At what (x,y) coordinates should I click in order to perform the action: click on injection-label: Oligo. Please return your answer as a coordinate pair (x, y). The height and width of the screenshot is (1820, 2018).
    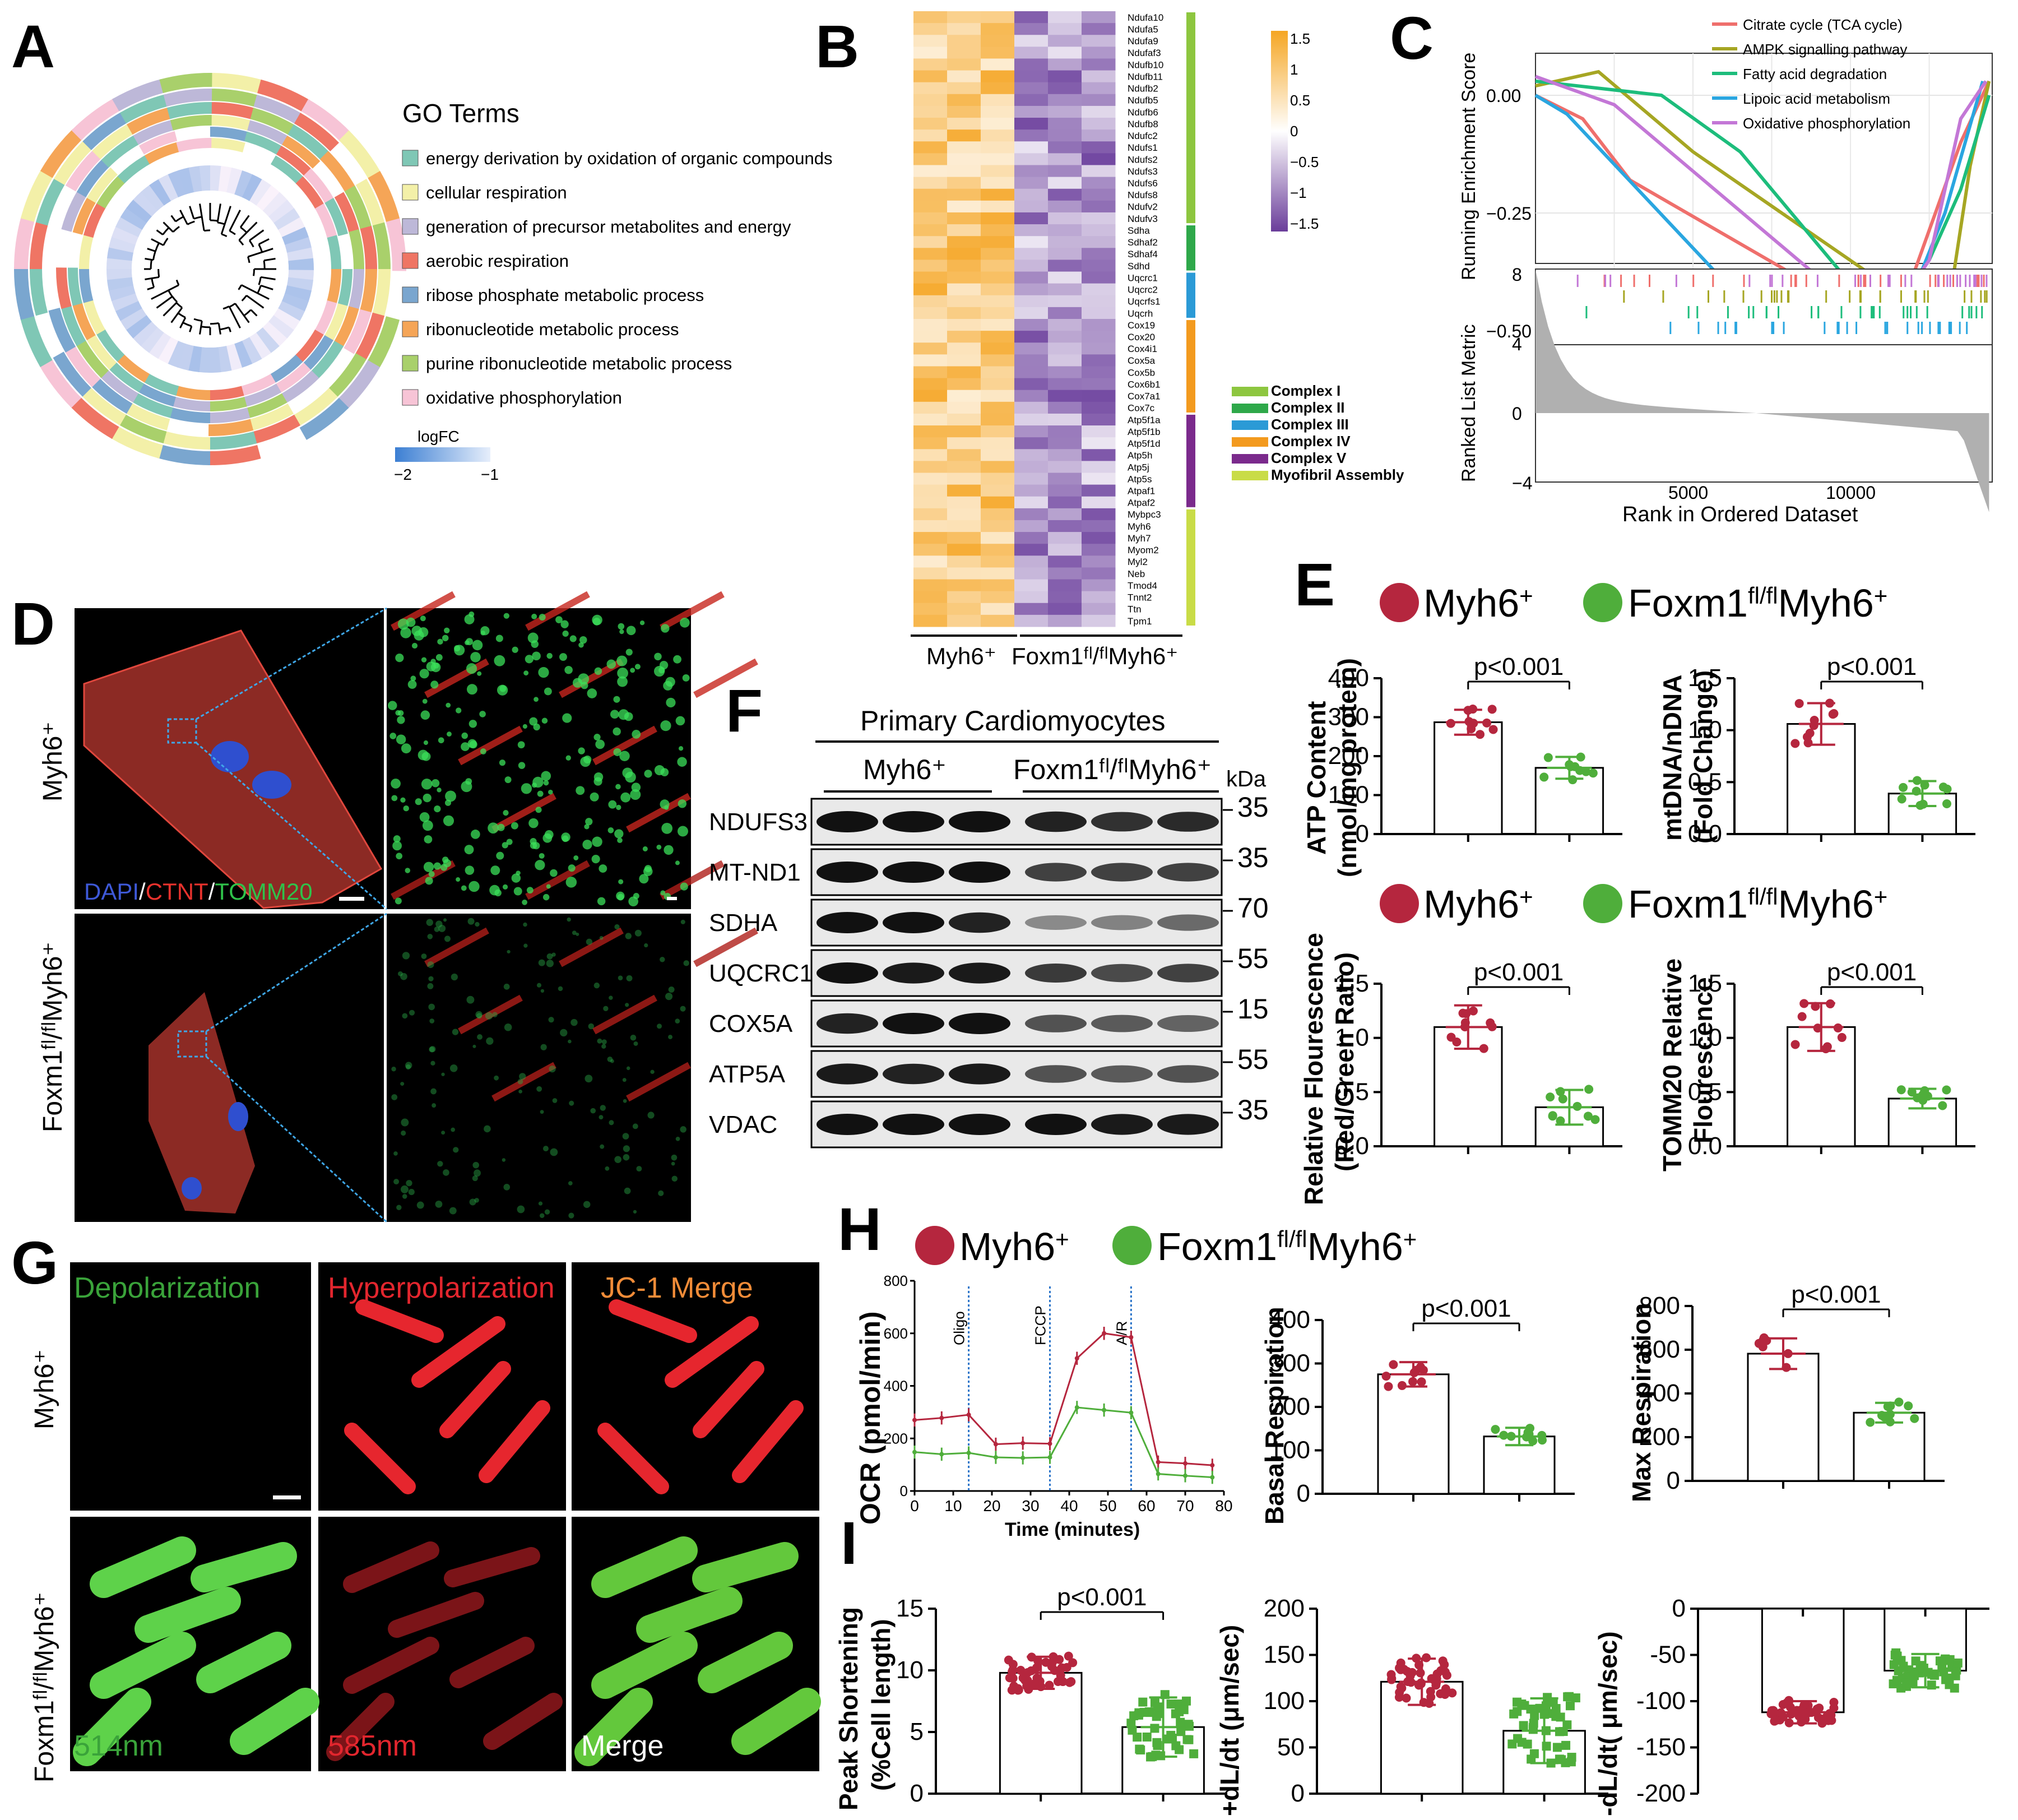
    Looking at the image, I should click on (959, 1328).